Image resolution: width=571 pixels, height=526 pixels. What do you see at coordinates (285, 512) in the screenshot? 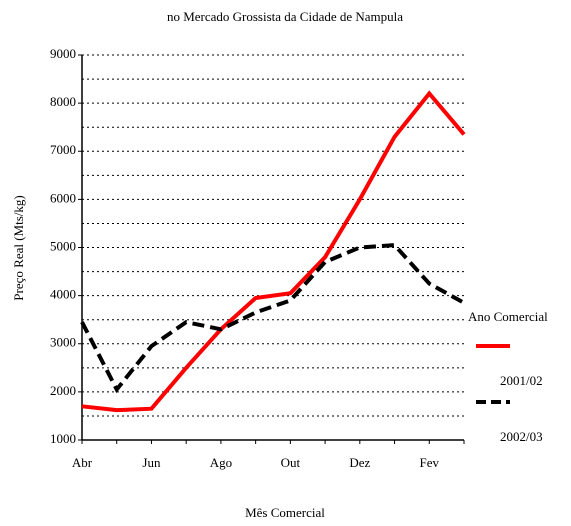
I see `x-axis-label: Mês Comercial` at bounding box center [285, 512].